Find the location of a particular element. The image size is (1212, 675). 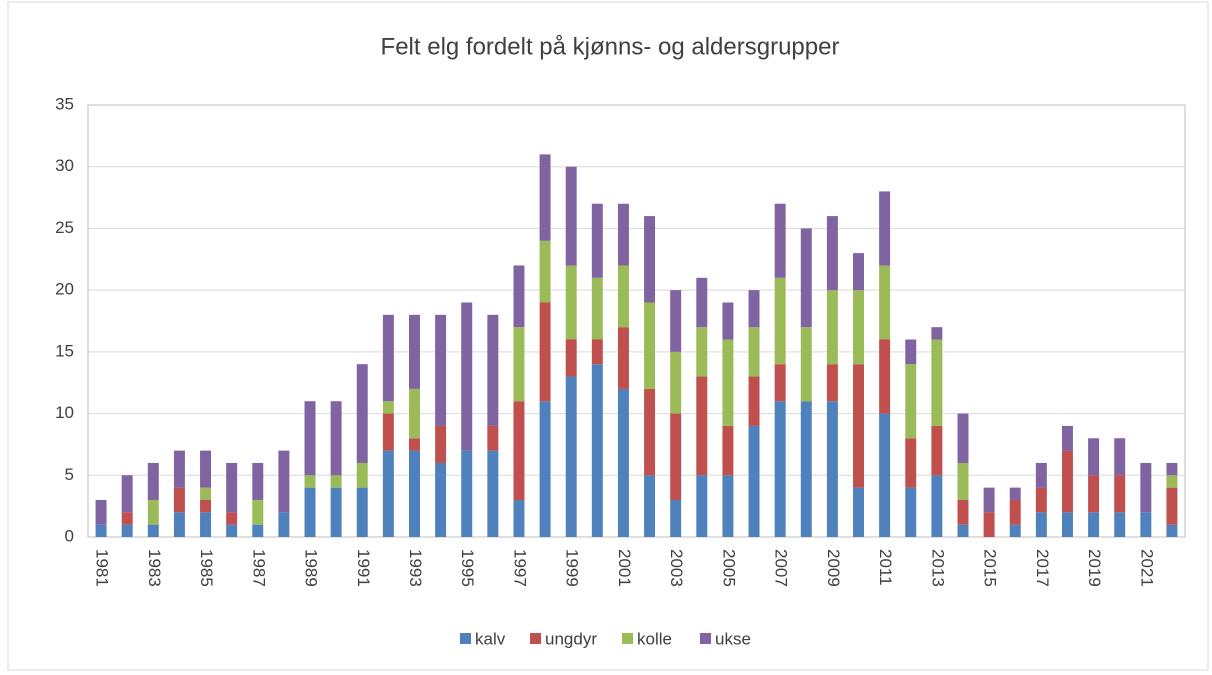

y-tick-label: 35 is located at coordinates (64, 103).